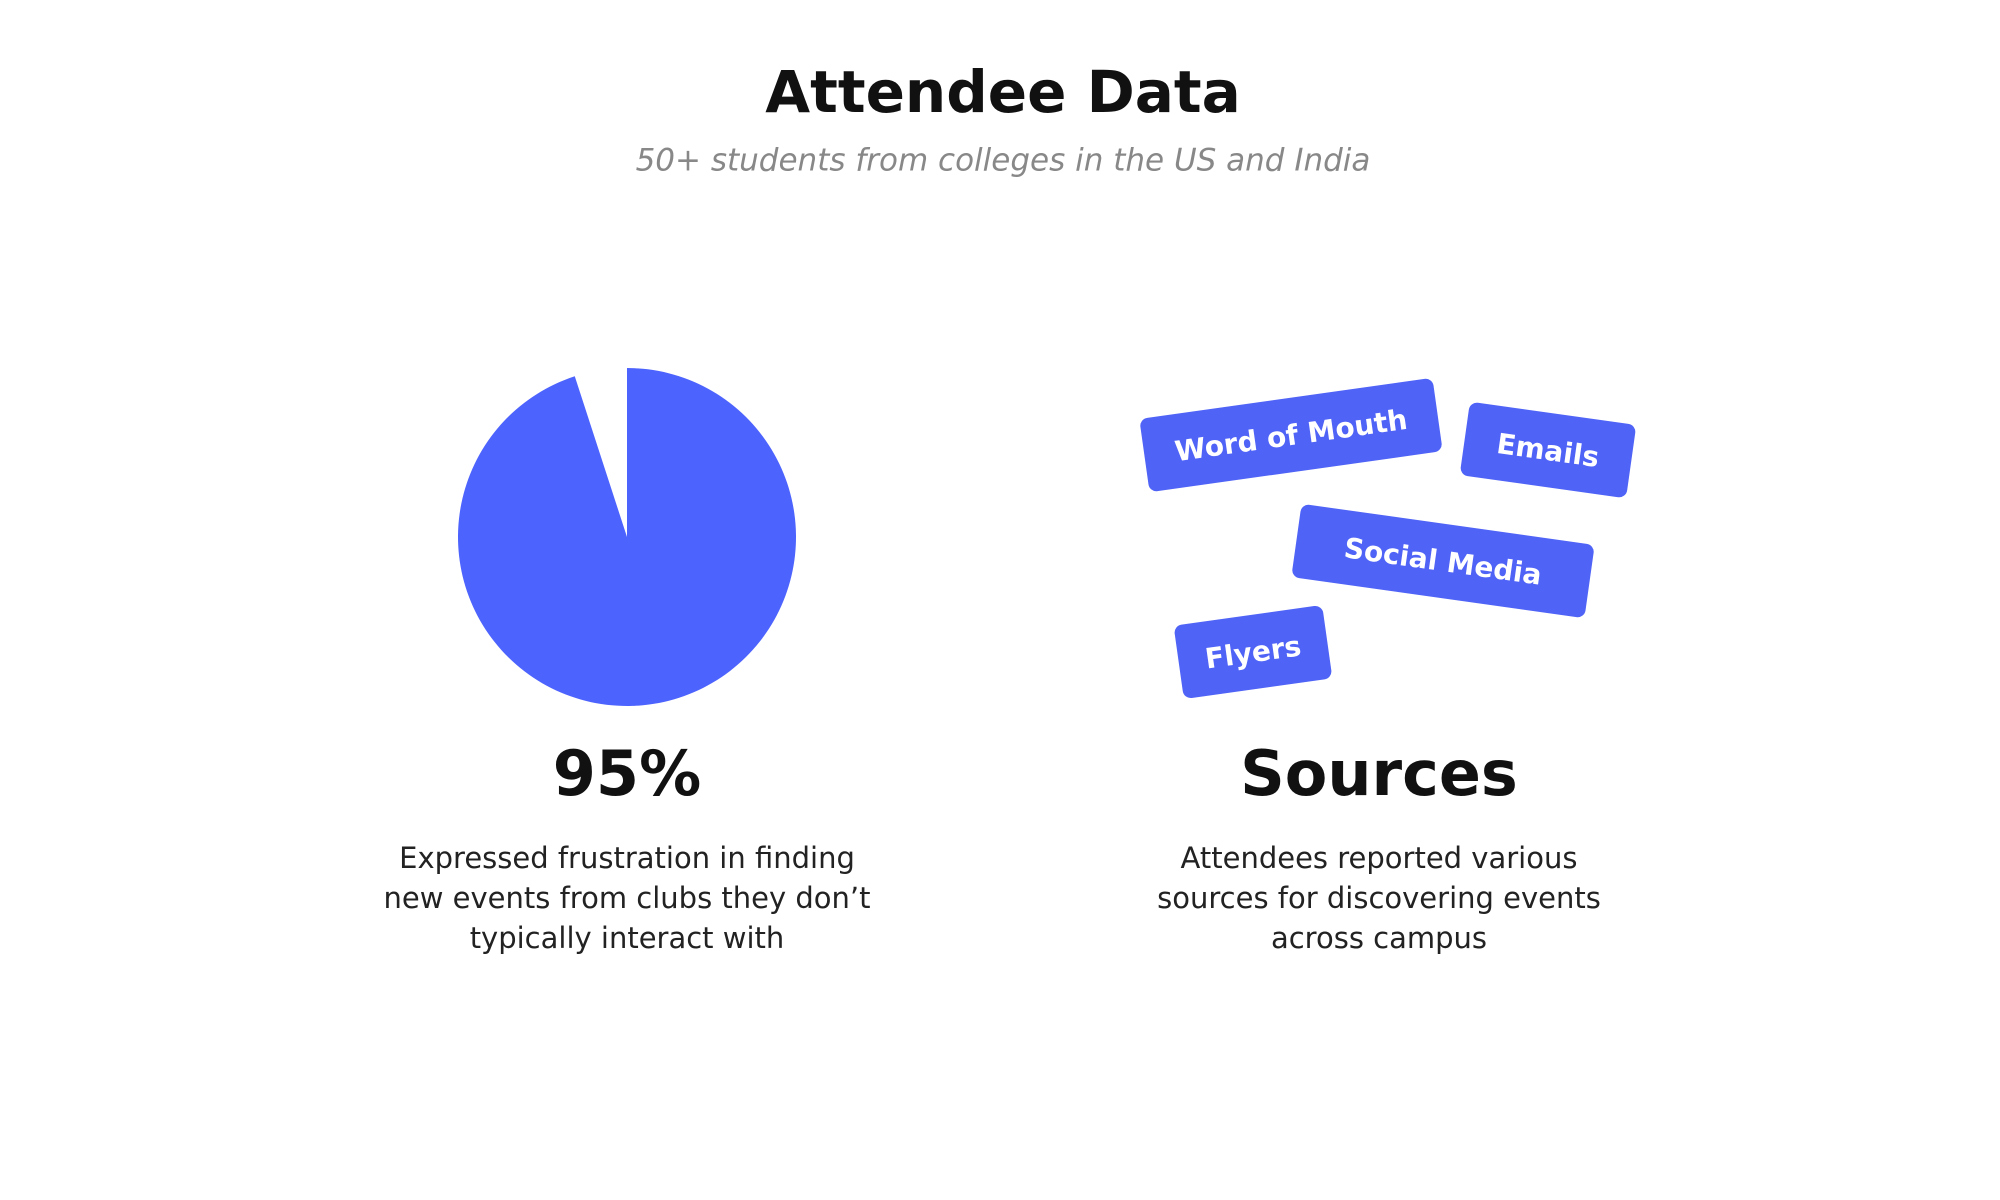  I want to click on source-tag: Social Media, so click(1443, 561).